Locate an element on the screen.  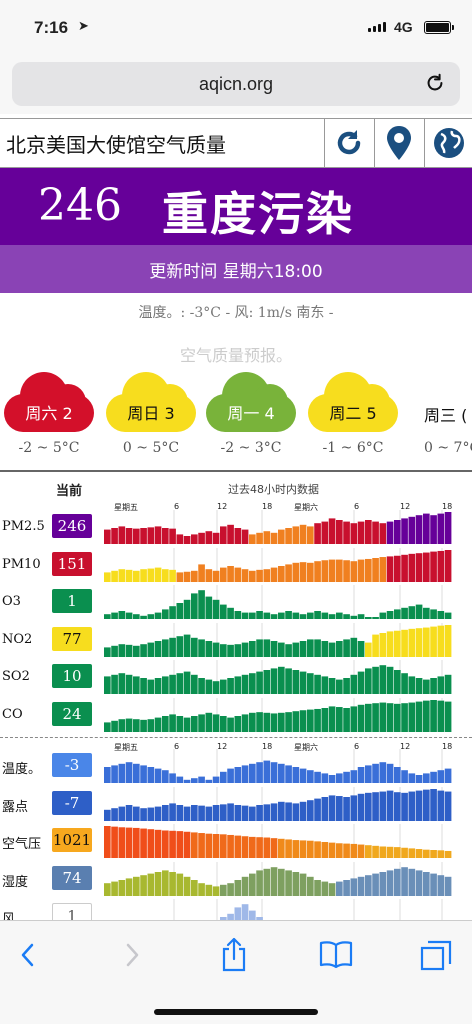
forecast-temp: -2 ~ 5°C is located at coordinates (49, 448).